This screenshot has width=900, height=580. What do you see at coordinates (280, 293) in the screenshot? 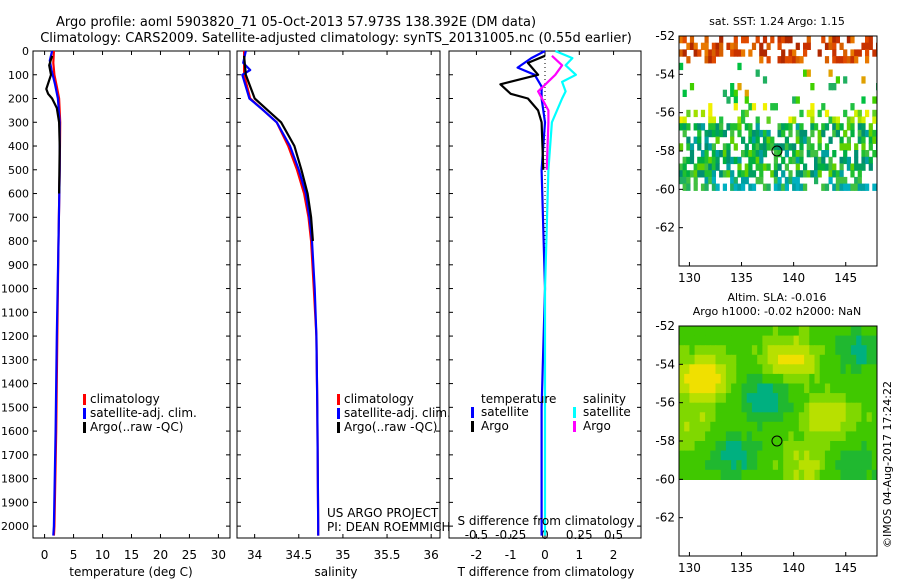
I see `salinity-series` at bounding box center [280, 293].